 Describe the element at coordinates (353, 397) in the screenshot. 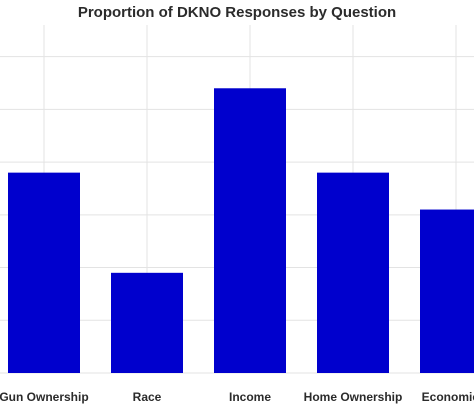

I see `x-tick-label: Home Ownership` at that location.